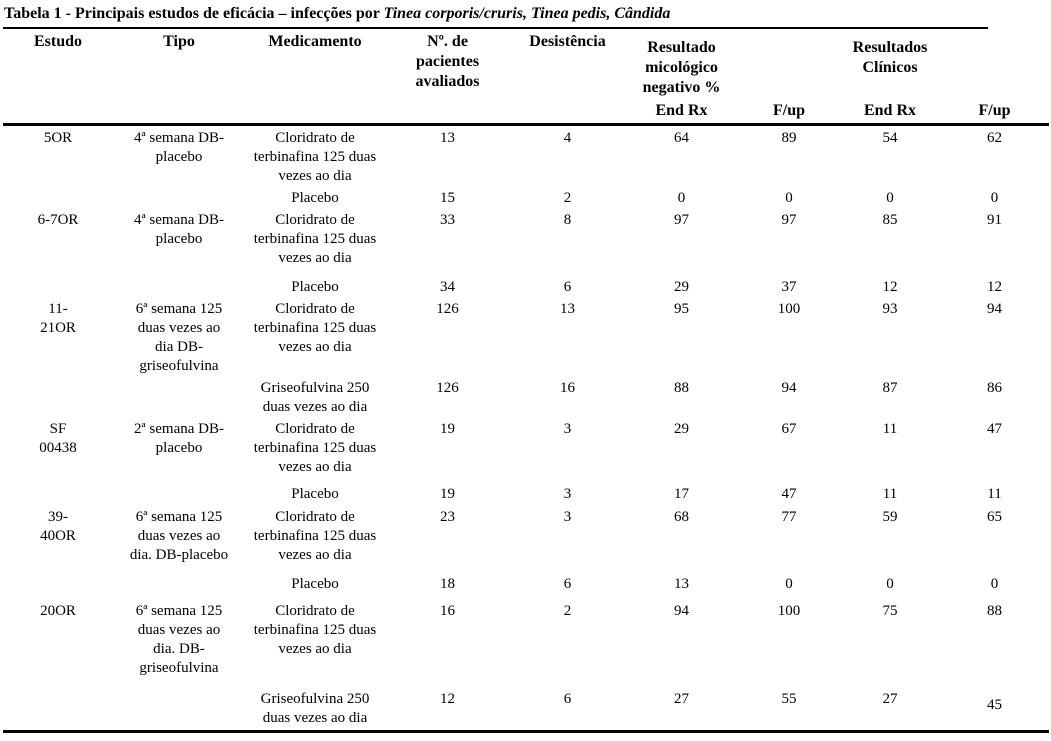  Describe the element at coordinates (681, 699) in the screenshot. I see `cell-mico-end-rx: 27` at that location.